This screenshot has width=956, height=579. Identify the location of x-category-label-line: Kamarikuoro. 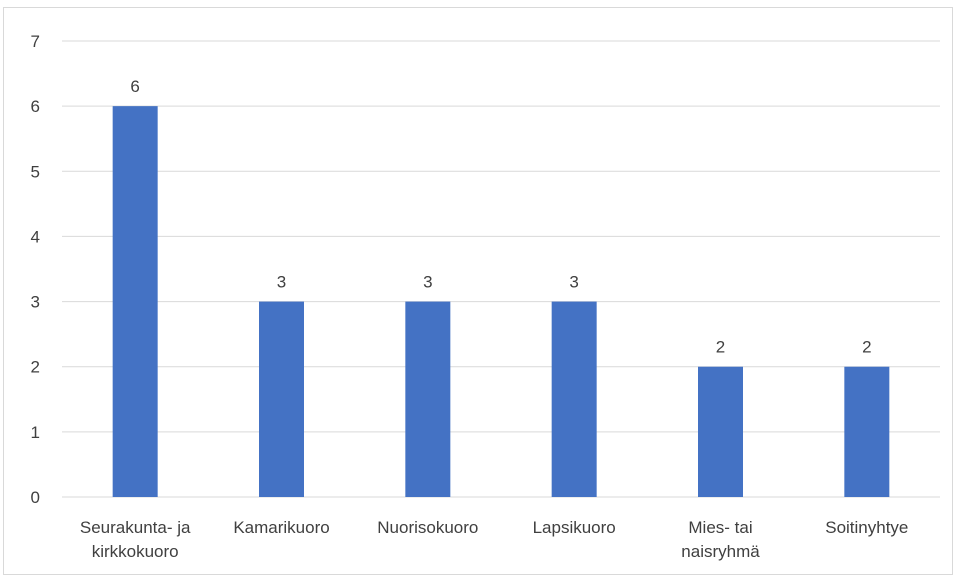
(281, 527).